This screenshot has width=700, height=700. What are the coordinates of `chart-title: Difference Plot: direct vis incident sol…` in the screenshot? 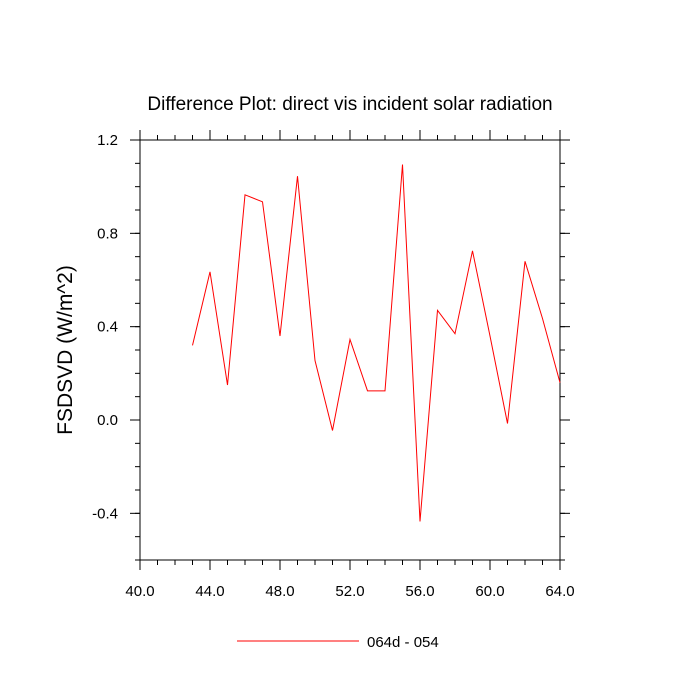 It's located at (349, 104).